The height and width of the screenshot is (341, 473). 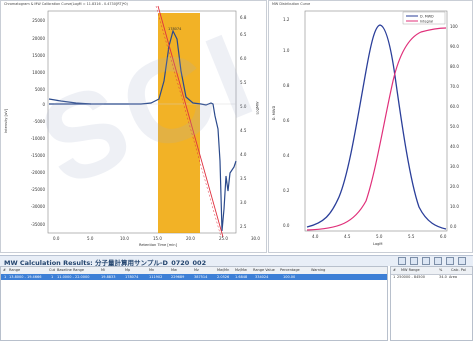 I want to click on mwd-title: MW Distribution Curve, so click(x=291, y=4).